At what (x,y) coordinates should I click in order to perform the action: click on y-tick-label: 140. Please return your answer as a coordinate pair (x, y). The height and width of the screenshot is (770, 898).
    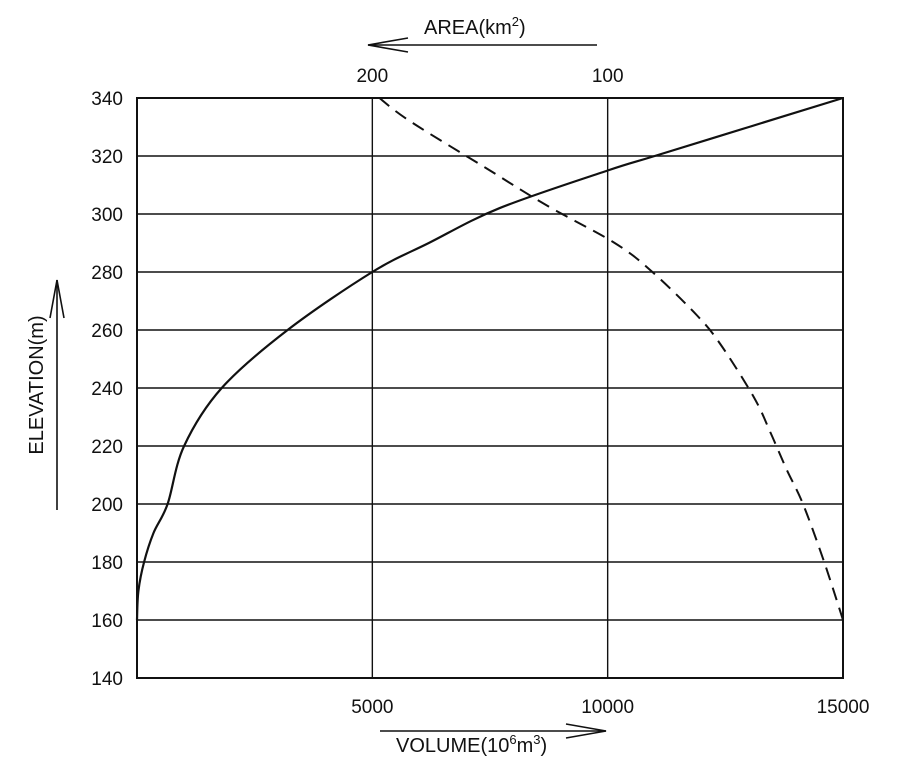
    Looking at the image, I should click on (107, 679).